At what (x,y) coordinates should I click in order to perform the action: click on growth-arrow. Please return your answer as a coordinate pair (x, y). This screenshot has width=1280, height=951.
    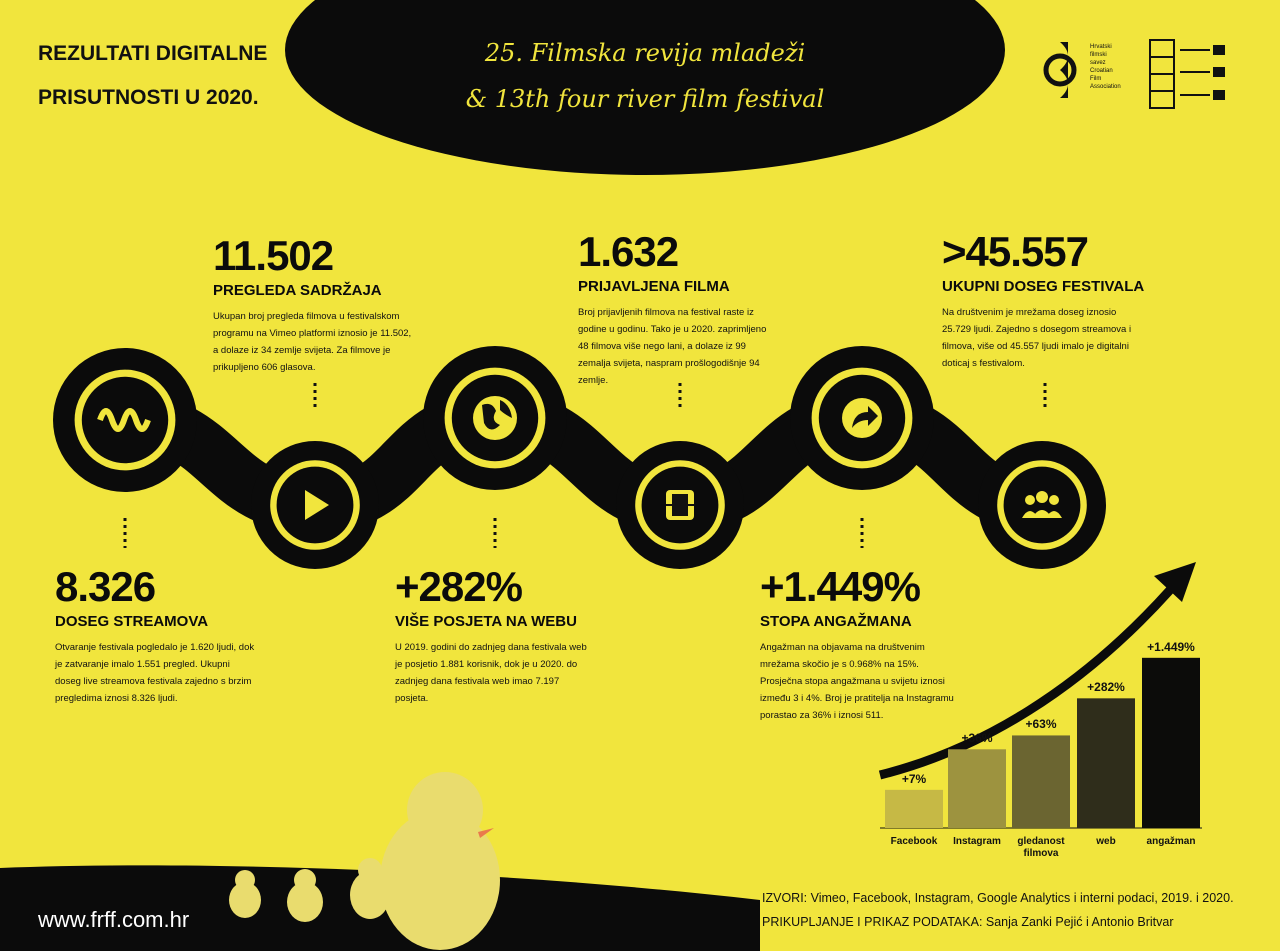
    Looking at the image, I should click on (1026, 683).